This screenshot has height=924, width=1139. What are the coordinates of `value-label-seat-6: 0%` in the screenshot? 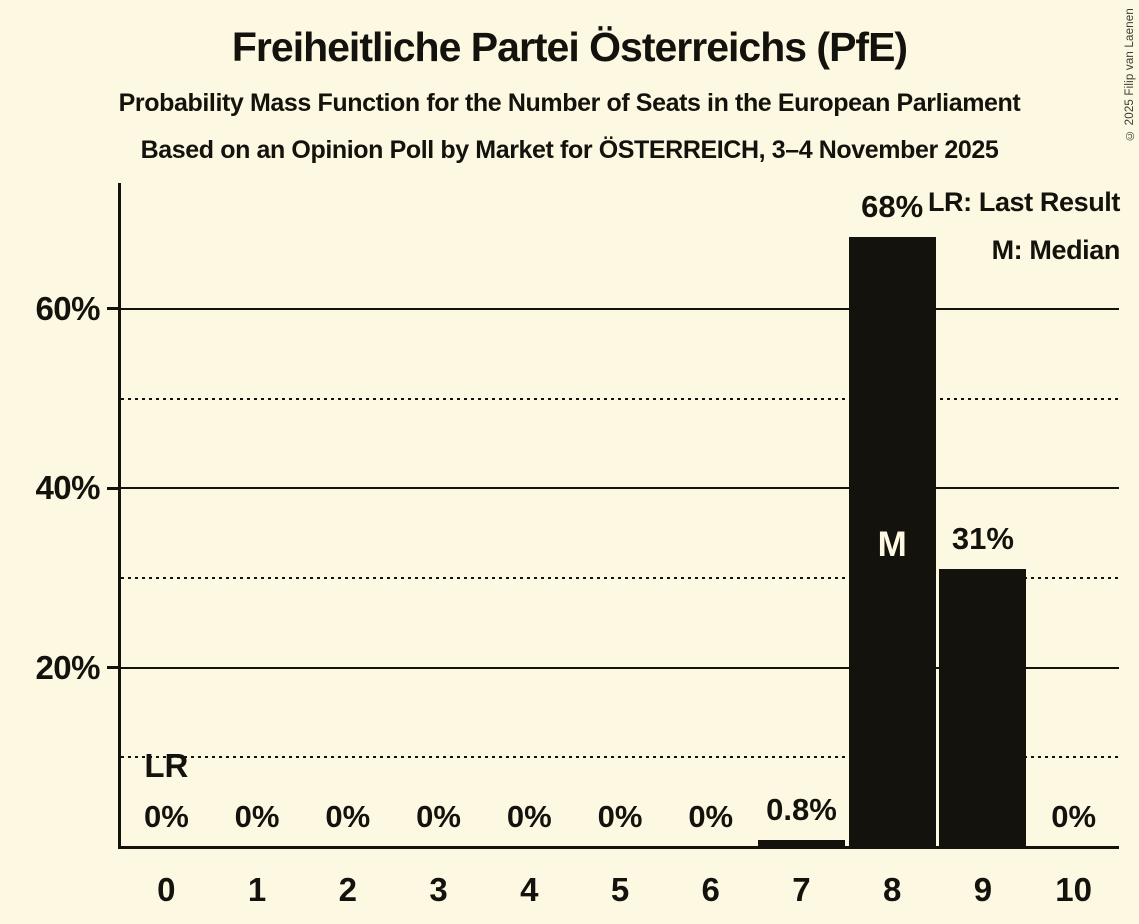 It's located at (711, 816).